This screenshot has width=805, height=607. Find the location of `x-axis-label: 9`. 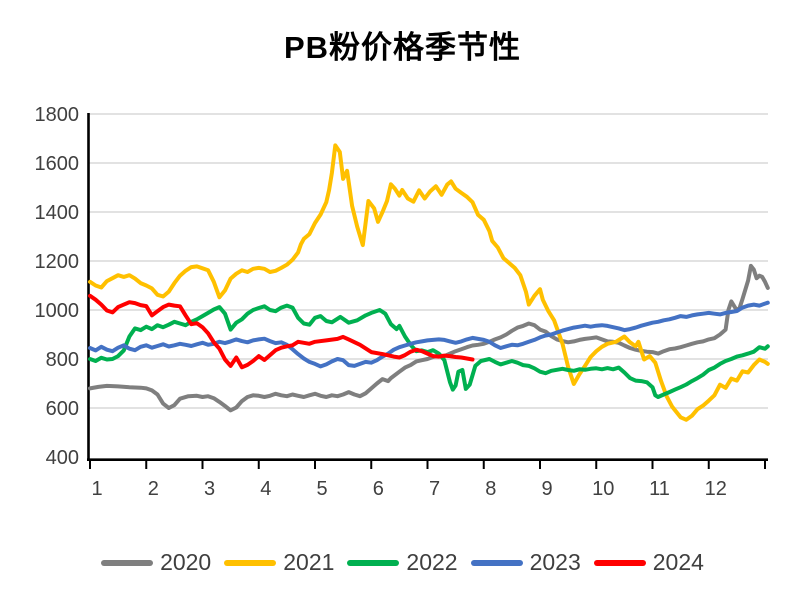

x-axis-label: 9 is located at coordinates (546, 489).